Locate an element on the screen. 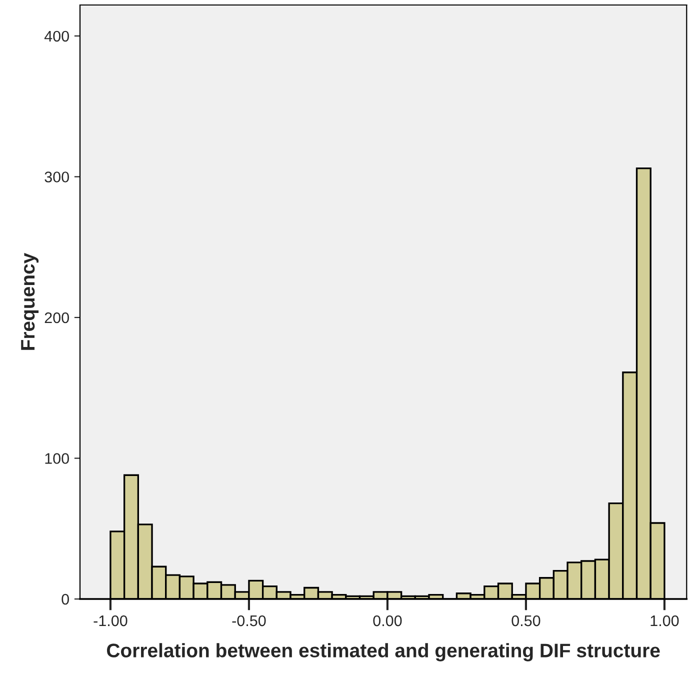 The width and height of the screenshot is (688, 686). y-tick-label: 200 is located at coordinates (56, 318).